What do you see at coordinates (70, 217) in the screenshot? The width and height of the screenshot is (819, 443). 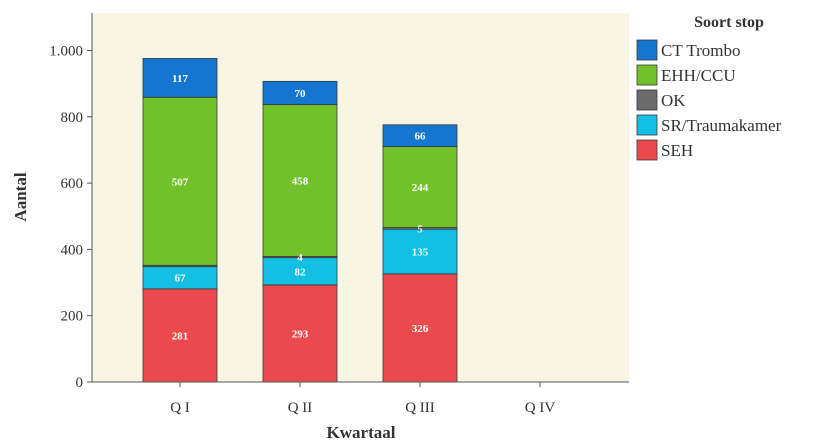 I see `y-axis-ticks: 0 200 400 600 800 1.000` at bounding box center [70, 217].